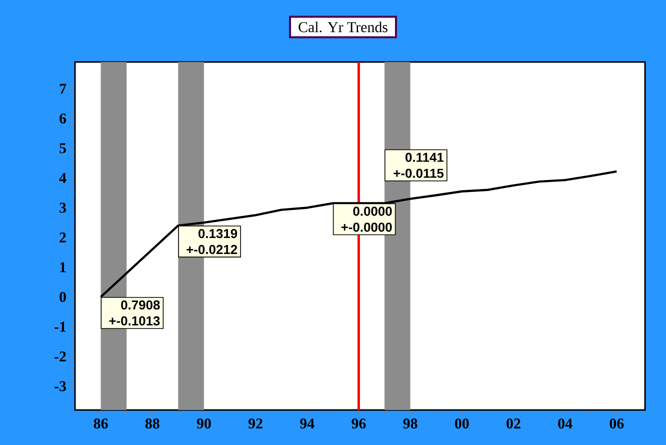 This screenshot has width=666, height=445. What do you see at coordinates (63, 148) in the screenshot?
I see `y-tick-label: 5` at bounding box center [63, 148].